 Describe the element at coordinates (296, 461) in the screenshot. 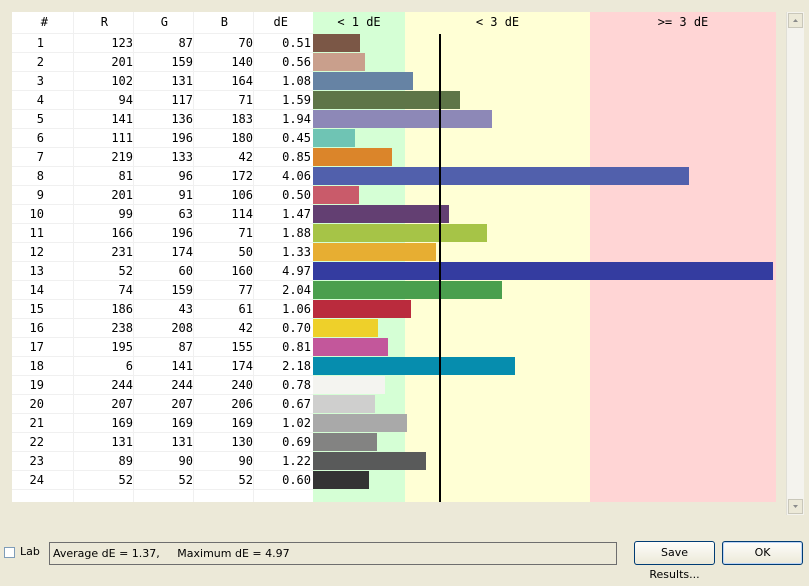

I see `cell-de: 1.22` at that location.